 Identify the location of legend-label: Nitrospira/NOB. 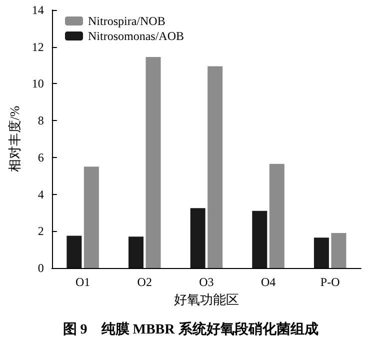
(127, 21).